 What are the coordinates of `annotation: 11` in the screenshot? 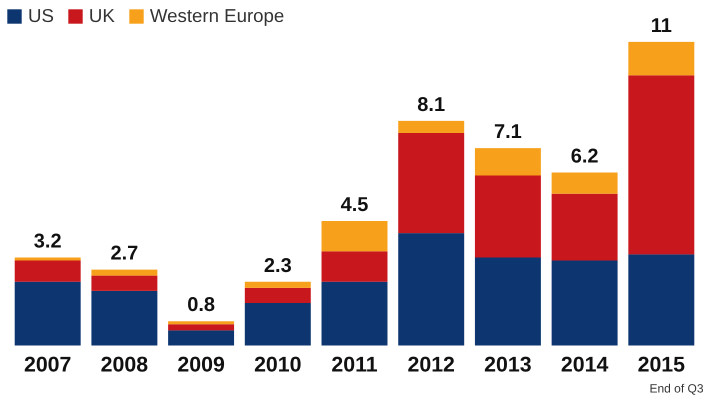 It's located at (661, 25).